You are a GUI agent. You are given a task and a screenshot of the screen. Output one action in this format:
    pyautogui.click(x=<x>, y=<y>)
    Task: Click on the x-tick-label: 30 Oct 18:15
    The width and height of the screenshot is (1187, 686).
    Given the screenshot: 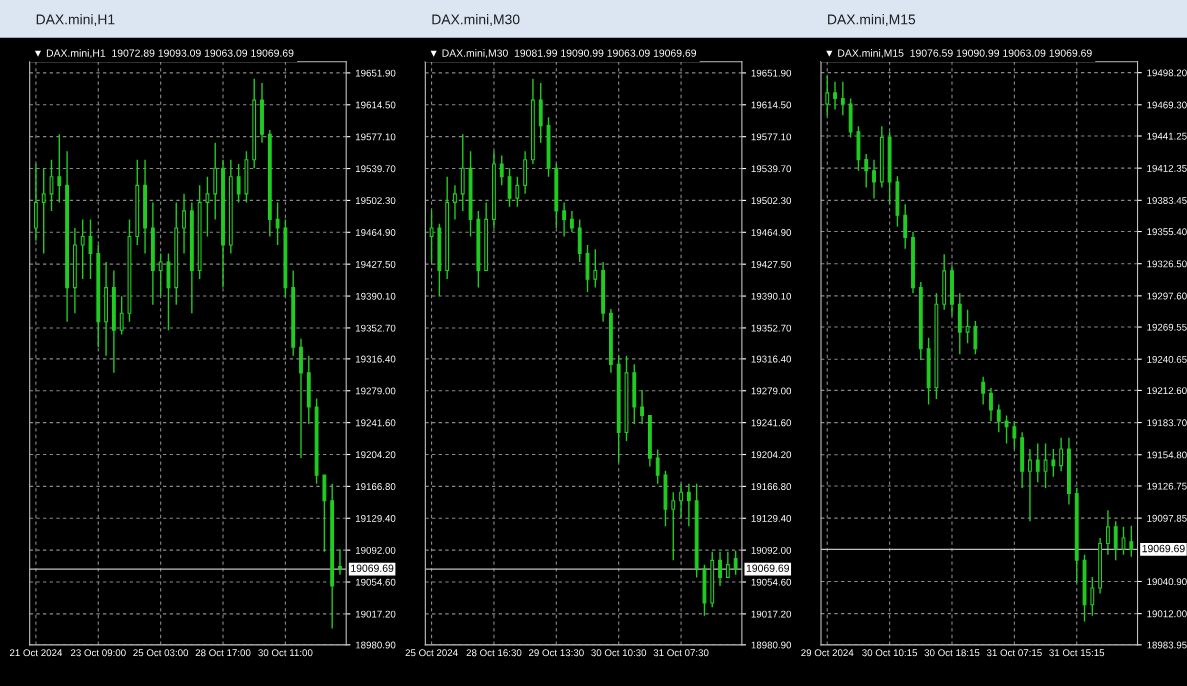 What is the action you would take?
    pyautogui.click(x=952, y=653)
    